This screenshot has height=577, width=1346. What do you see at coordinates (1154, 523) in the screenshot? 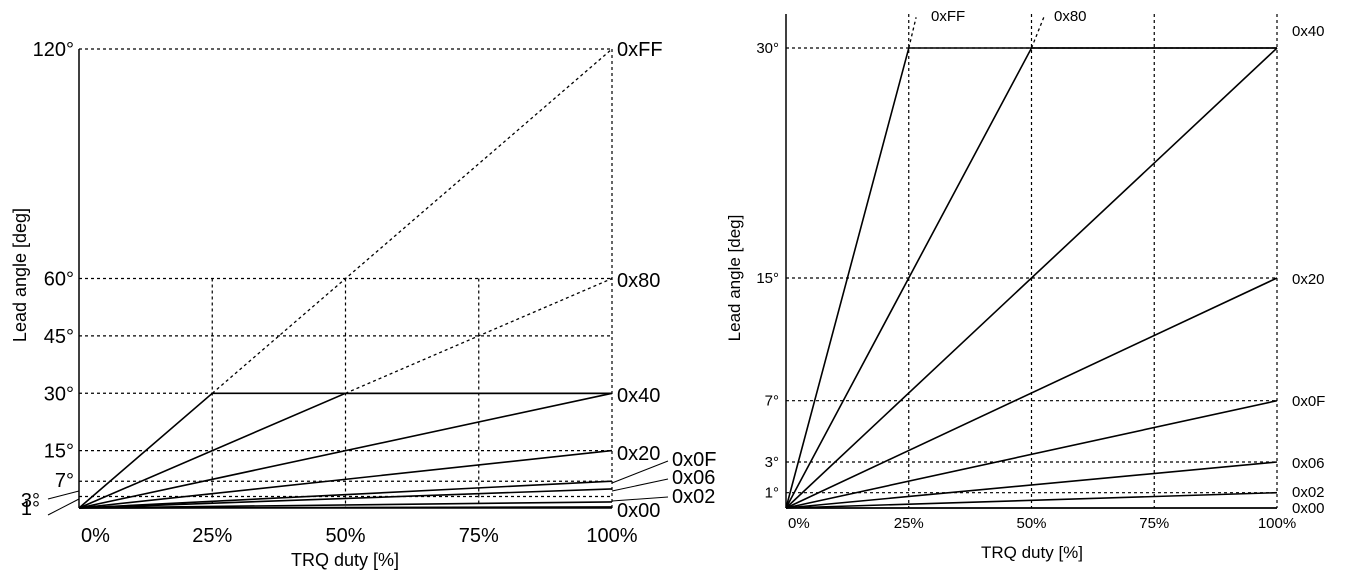
I see `panel2-x-tick-label: 75%` at bounding box center [1154, 523].